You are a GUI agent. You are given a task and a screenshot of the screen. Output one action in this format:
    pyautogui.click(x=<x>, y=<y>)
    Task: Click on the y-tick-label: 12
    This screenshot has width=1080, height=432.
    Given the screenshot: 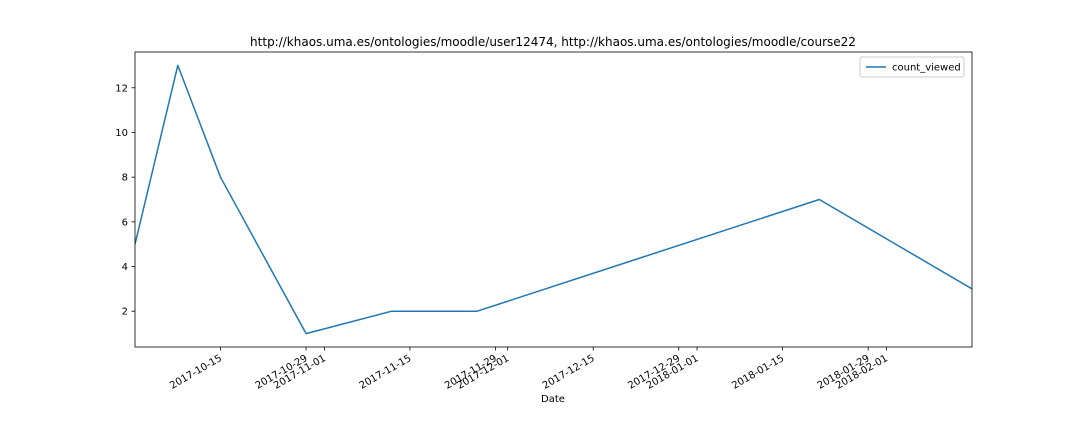 What is the action you would take?
    pyautogui.click(x=121, y=88)
    